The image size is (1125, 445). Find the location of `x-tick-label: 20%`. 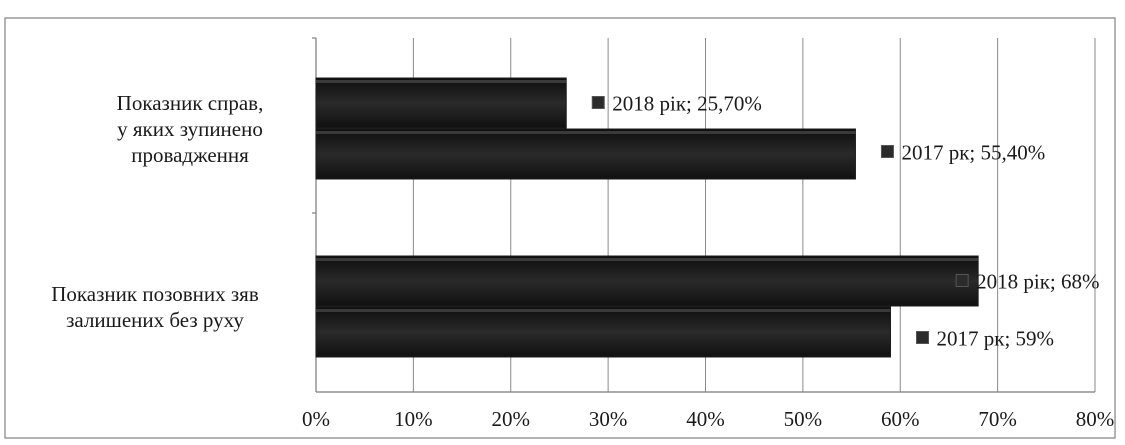

x-tick-label: 20% is located at coordinates (511, 419).